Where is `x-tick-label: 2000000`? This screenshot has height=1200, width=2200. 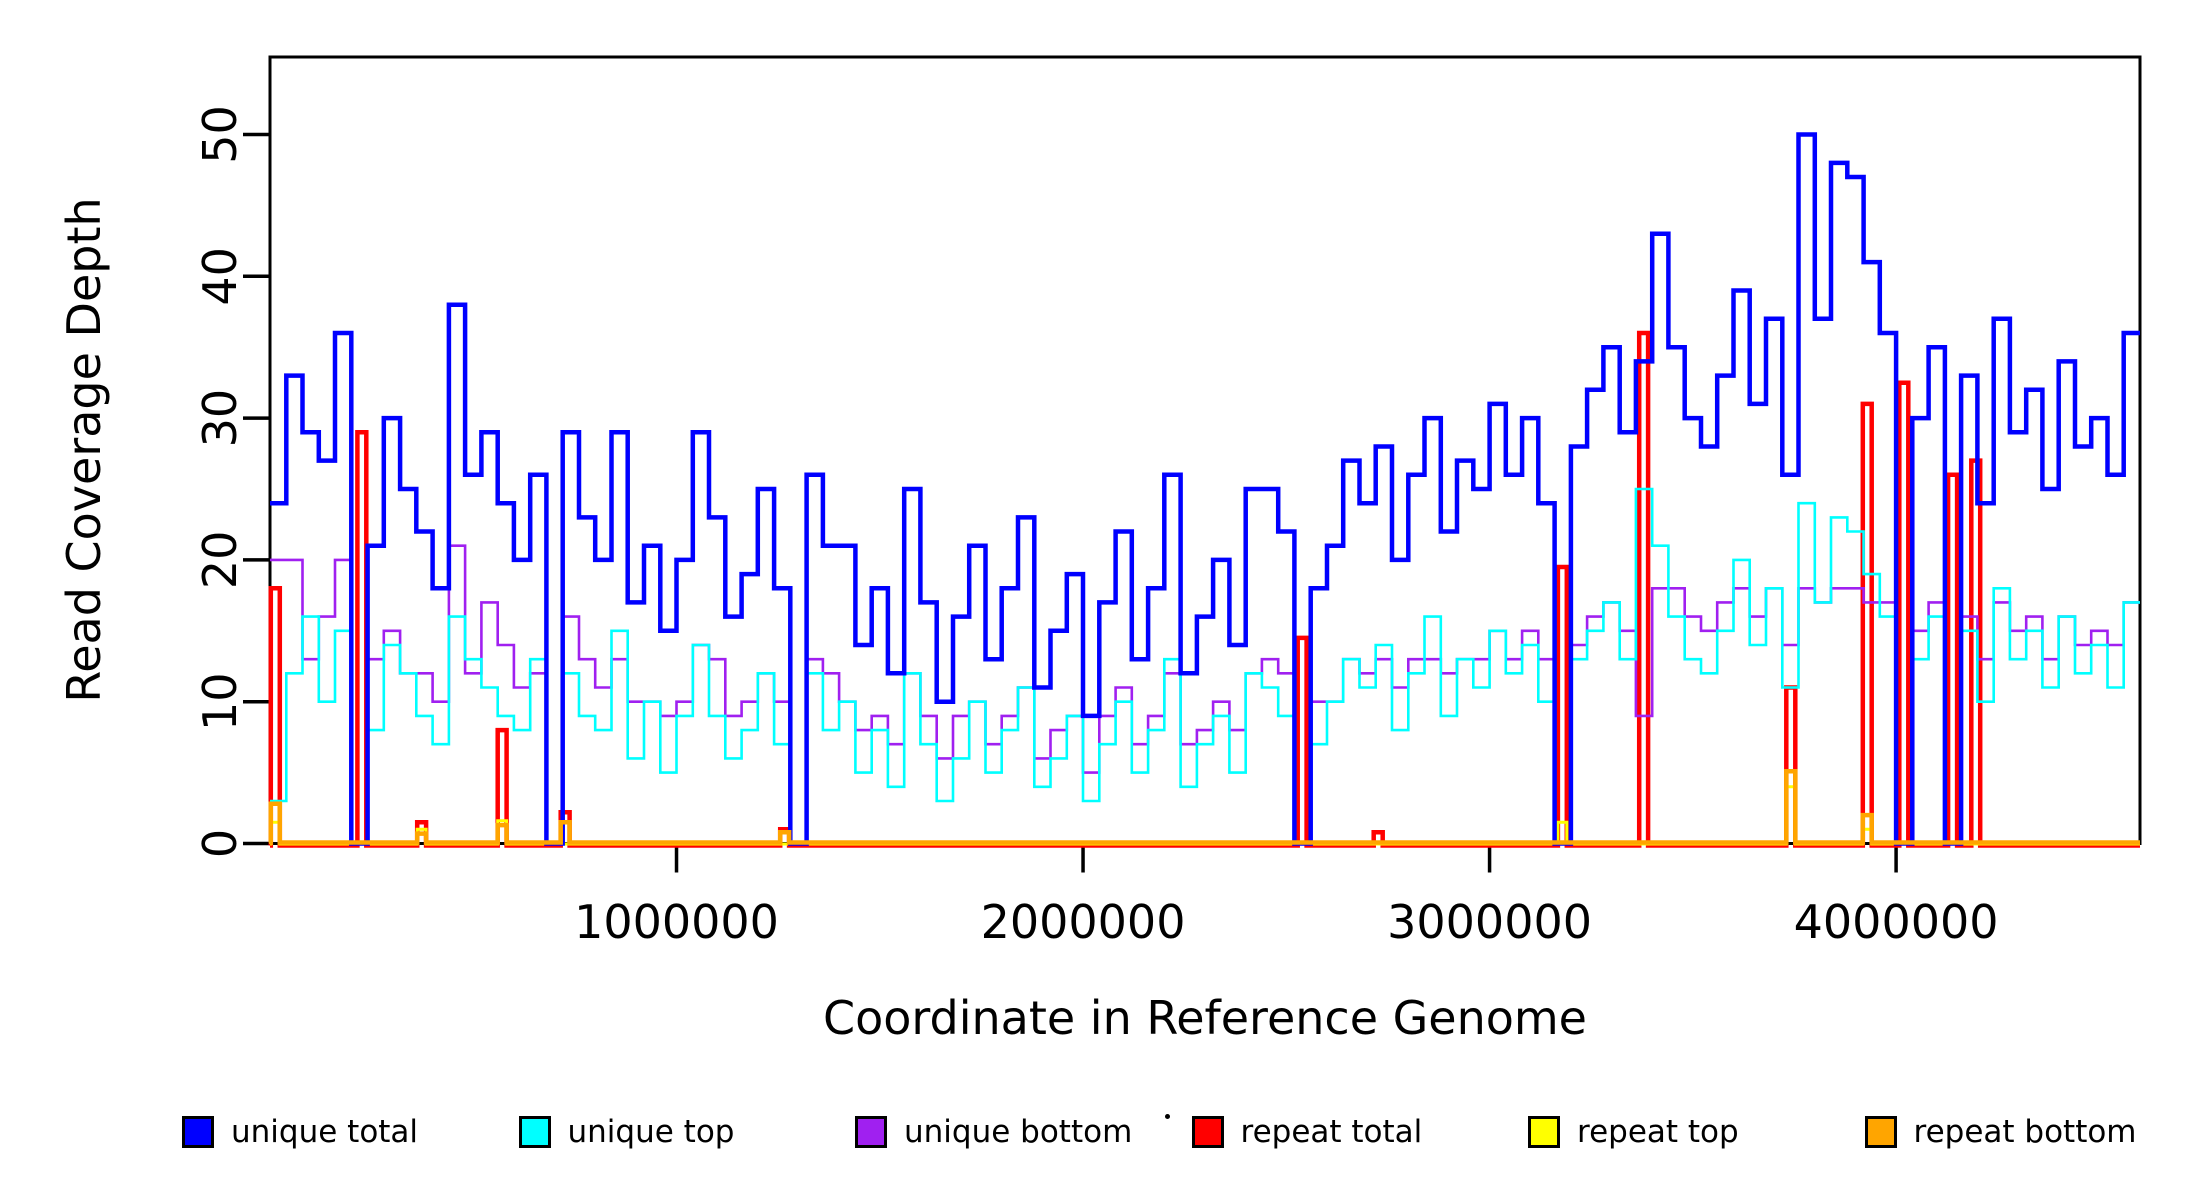
x-tick-label: 2000000 is located at coordinates (1083, 922).